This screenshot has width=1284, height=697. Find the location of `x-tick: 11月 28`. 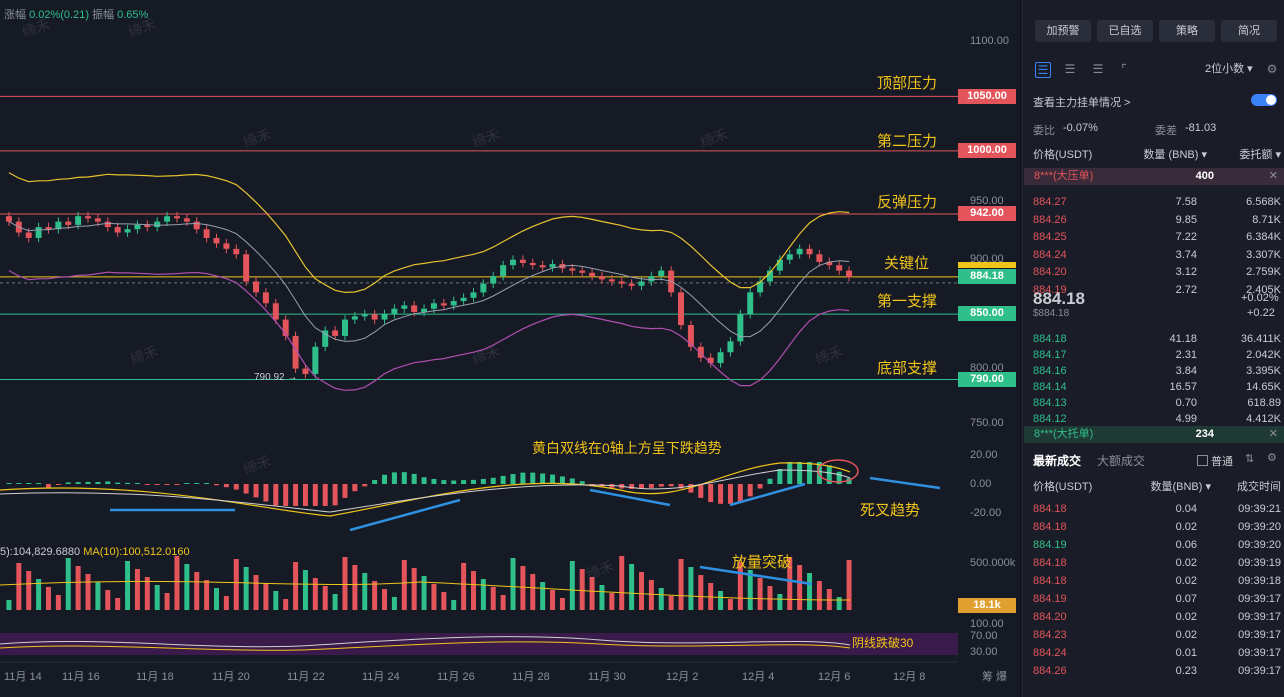

x-tick: 11月 28 is located at coordinates (531, 677).